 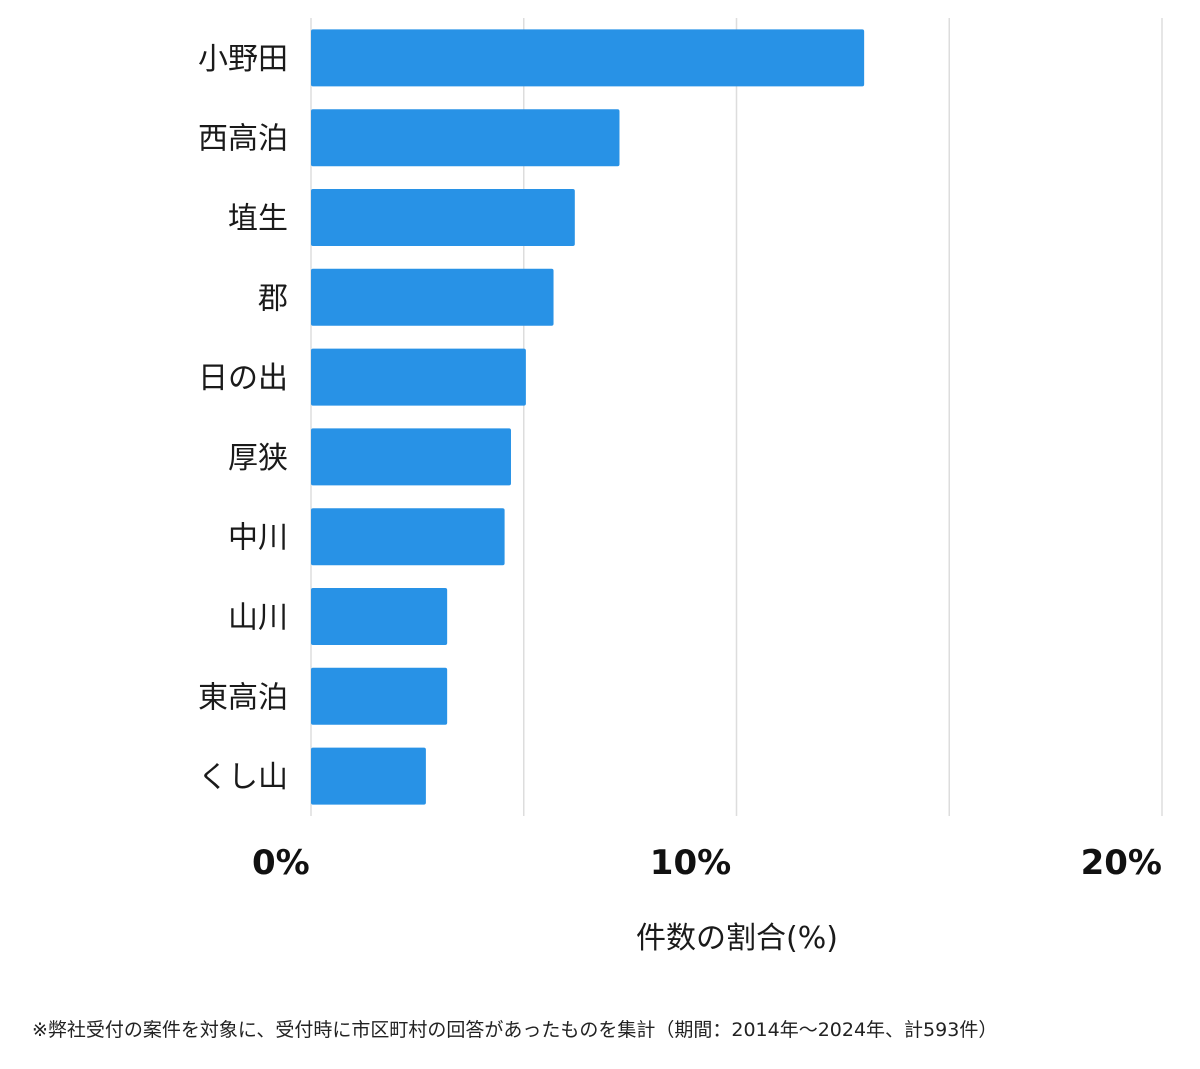 I want to click on x-tick-label: 0%, so click(x=281, y=863).